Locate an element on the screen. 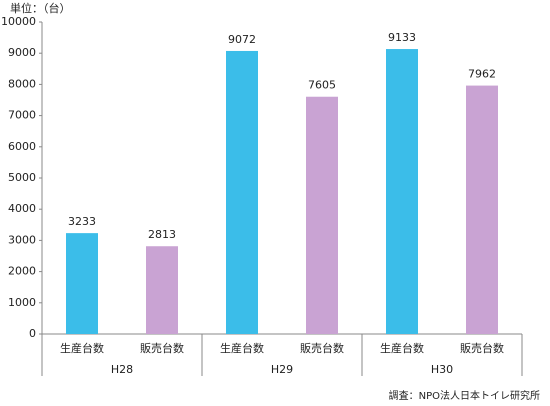 The image size is (550, 406). group-label: H30 is located at coordinates (442, 369).